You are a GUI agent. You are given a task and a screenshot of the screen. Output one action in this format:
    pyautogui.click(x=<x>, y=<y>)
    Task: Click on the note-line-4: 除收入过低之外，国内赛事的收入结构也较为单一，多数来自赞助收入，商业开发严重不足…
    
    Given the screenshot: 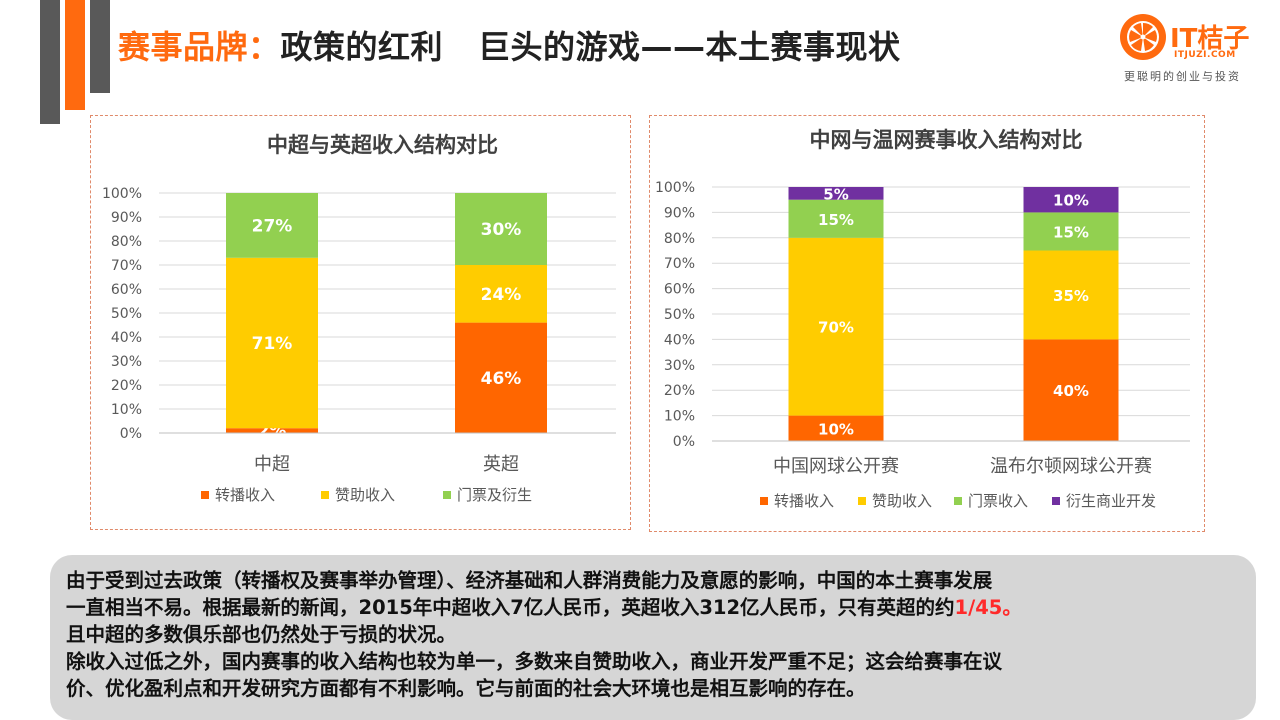 What is the action you would take?
    pyautogui.click(x=534, y=661)
    